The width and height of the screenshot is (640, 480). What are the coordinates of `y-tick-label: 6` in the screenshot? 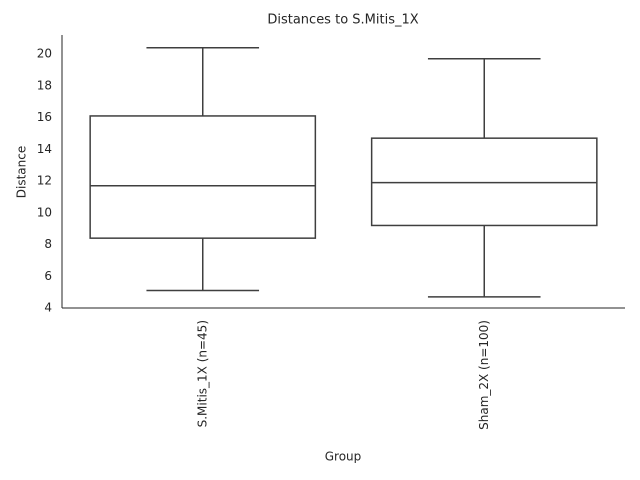 It's located at (48, 276).